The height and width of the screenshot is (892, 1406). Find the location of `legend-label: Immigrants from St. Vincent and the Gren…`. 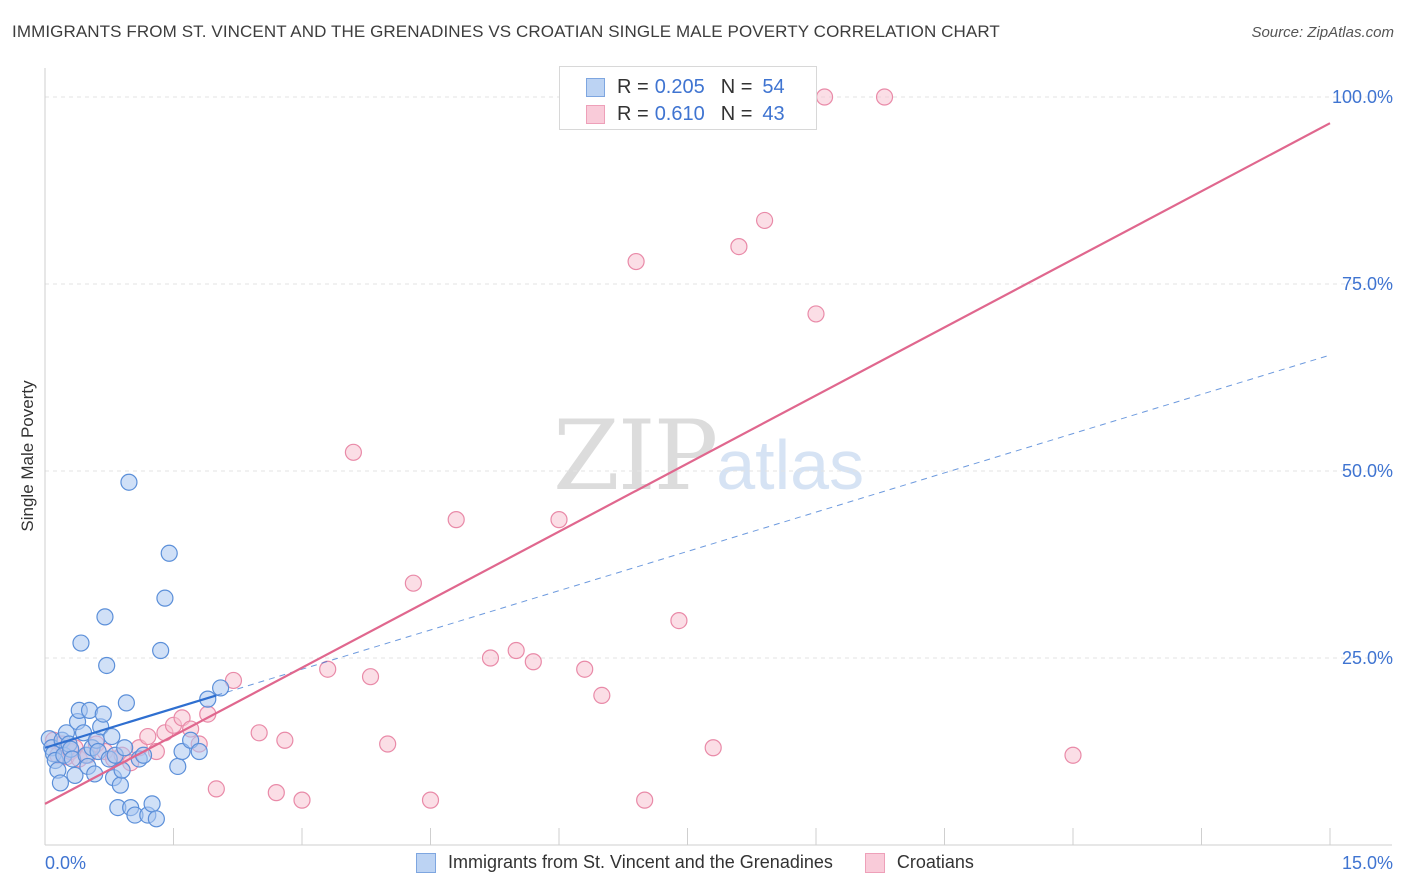

legend-label: Immigrants from St. Vincent and the Gren… is located at coordinates (640, 862).